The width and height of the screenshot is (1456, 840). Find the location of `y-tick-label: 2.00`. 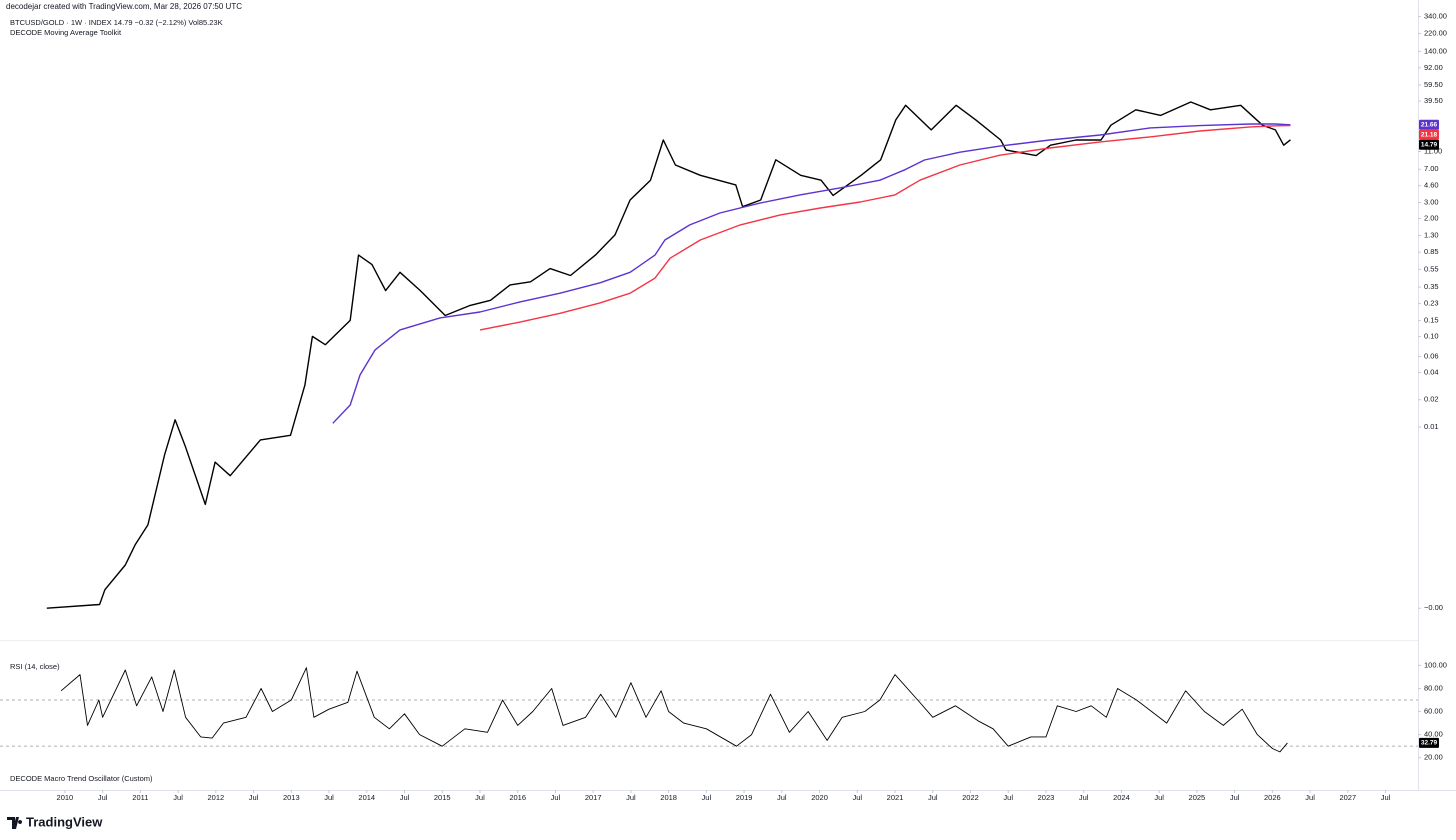

y-tick-label: 2.00 is located at coordinates (1431, 217).